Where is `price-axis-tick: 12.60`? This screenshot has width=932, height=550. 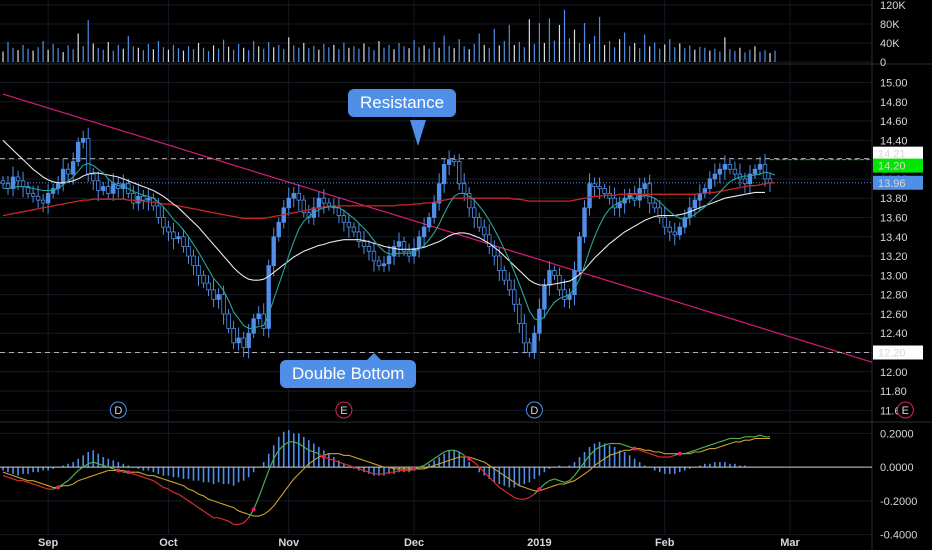
price-axis-tick: 12.60 is located at coordinates (894, 315).